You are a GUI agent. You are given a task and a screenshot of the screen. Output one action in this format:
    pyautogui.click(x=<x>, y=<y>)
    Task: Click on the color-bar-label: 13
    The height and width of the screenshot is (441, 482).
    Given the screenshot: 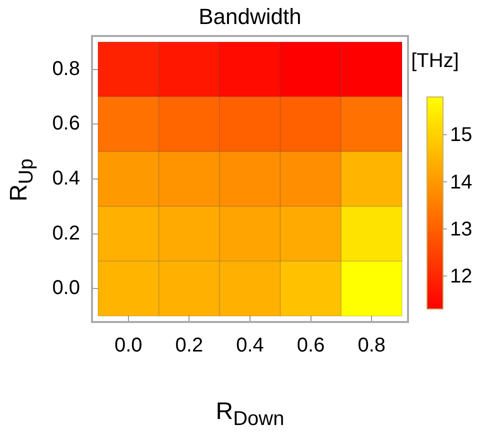 What is the action you would take?
    pyautogui.click(x=461, y=229)
    